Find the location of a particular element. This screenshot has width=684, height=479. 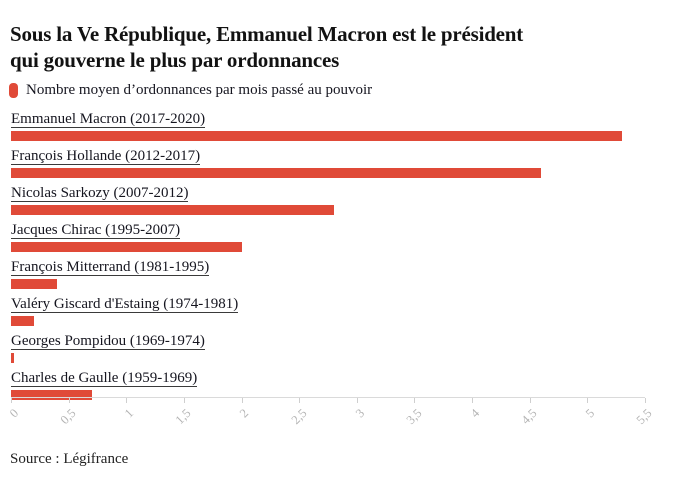

axis-tick-label: 5,5 is located at coordinates (644, 416).